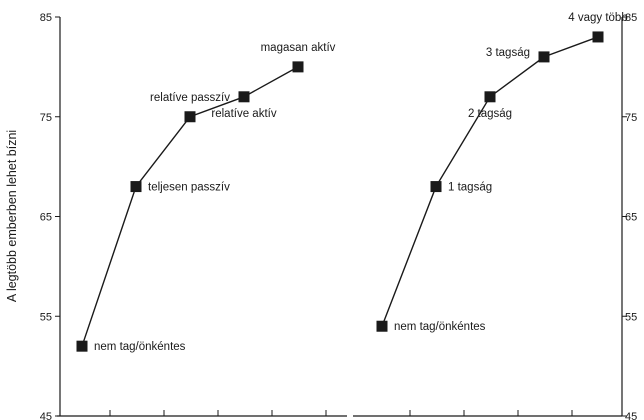  What do you see at coordinates (298, 48) in the screenshot?
I see `data-point-label: magasan aktív` at bounding box center [298, 48].